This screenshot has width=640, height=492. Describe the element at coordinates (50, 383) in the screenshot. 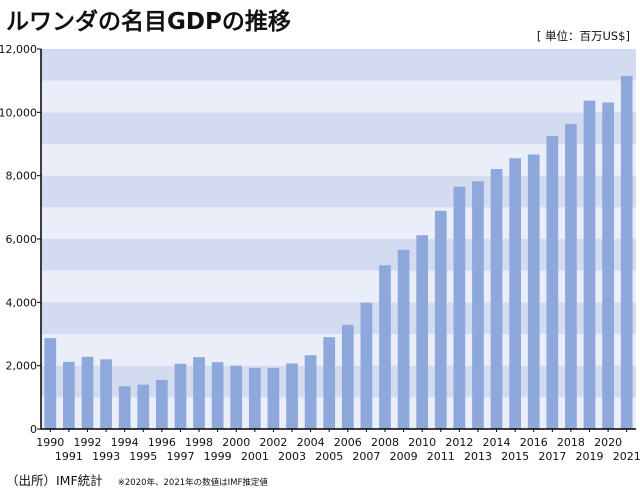

I see `bar-1990` at that location.